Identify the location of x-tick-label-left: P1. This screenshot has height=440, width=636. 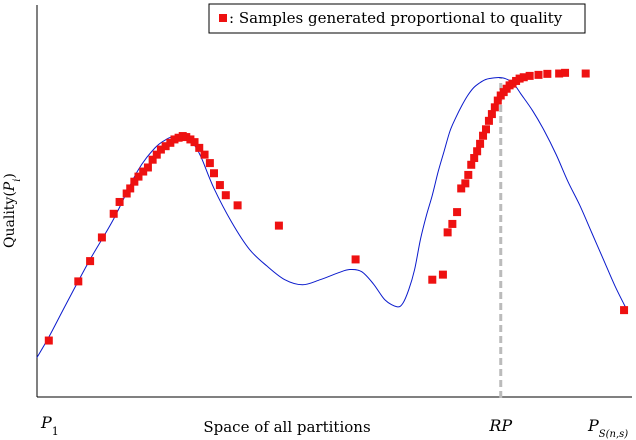
(49, 425).